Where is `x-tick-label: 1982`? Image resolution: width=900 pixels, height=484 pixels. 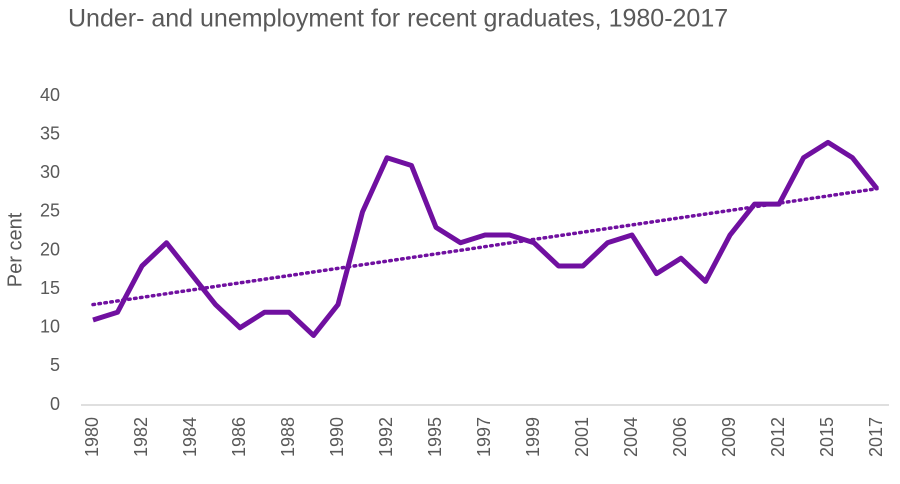
x-tick-label: 1982 is located at coordinates (141, 437).